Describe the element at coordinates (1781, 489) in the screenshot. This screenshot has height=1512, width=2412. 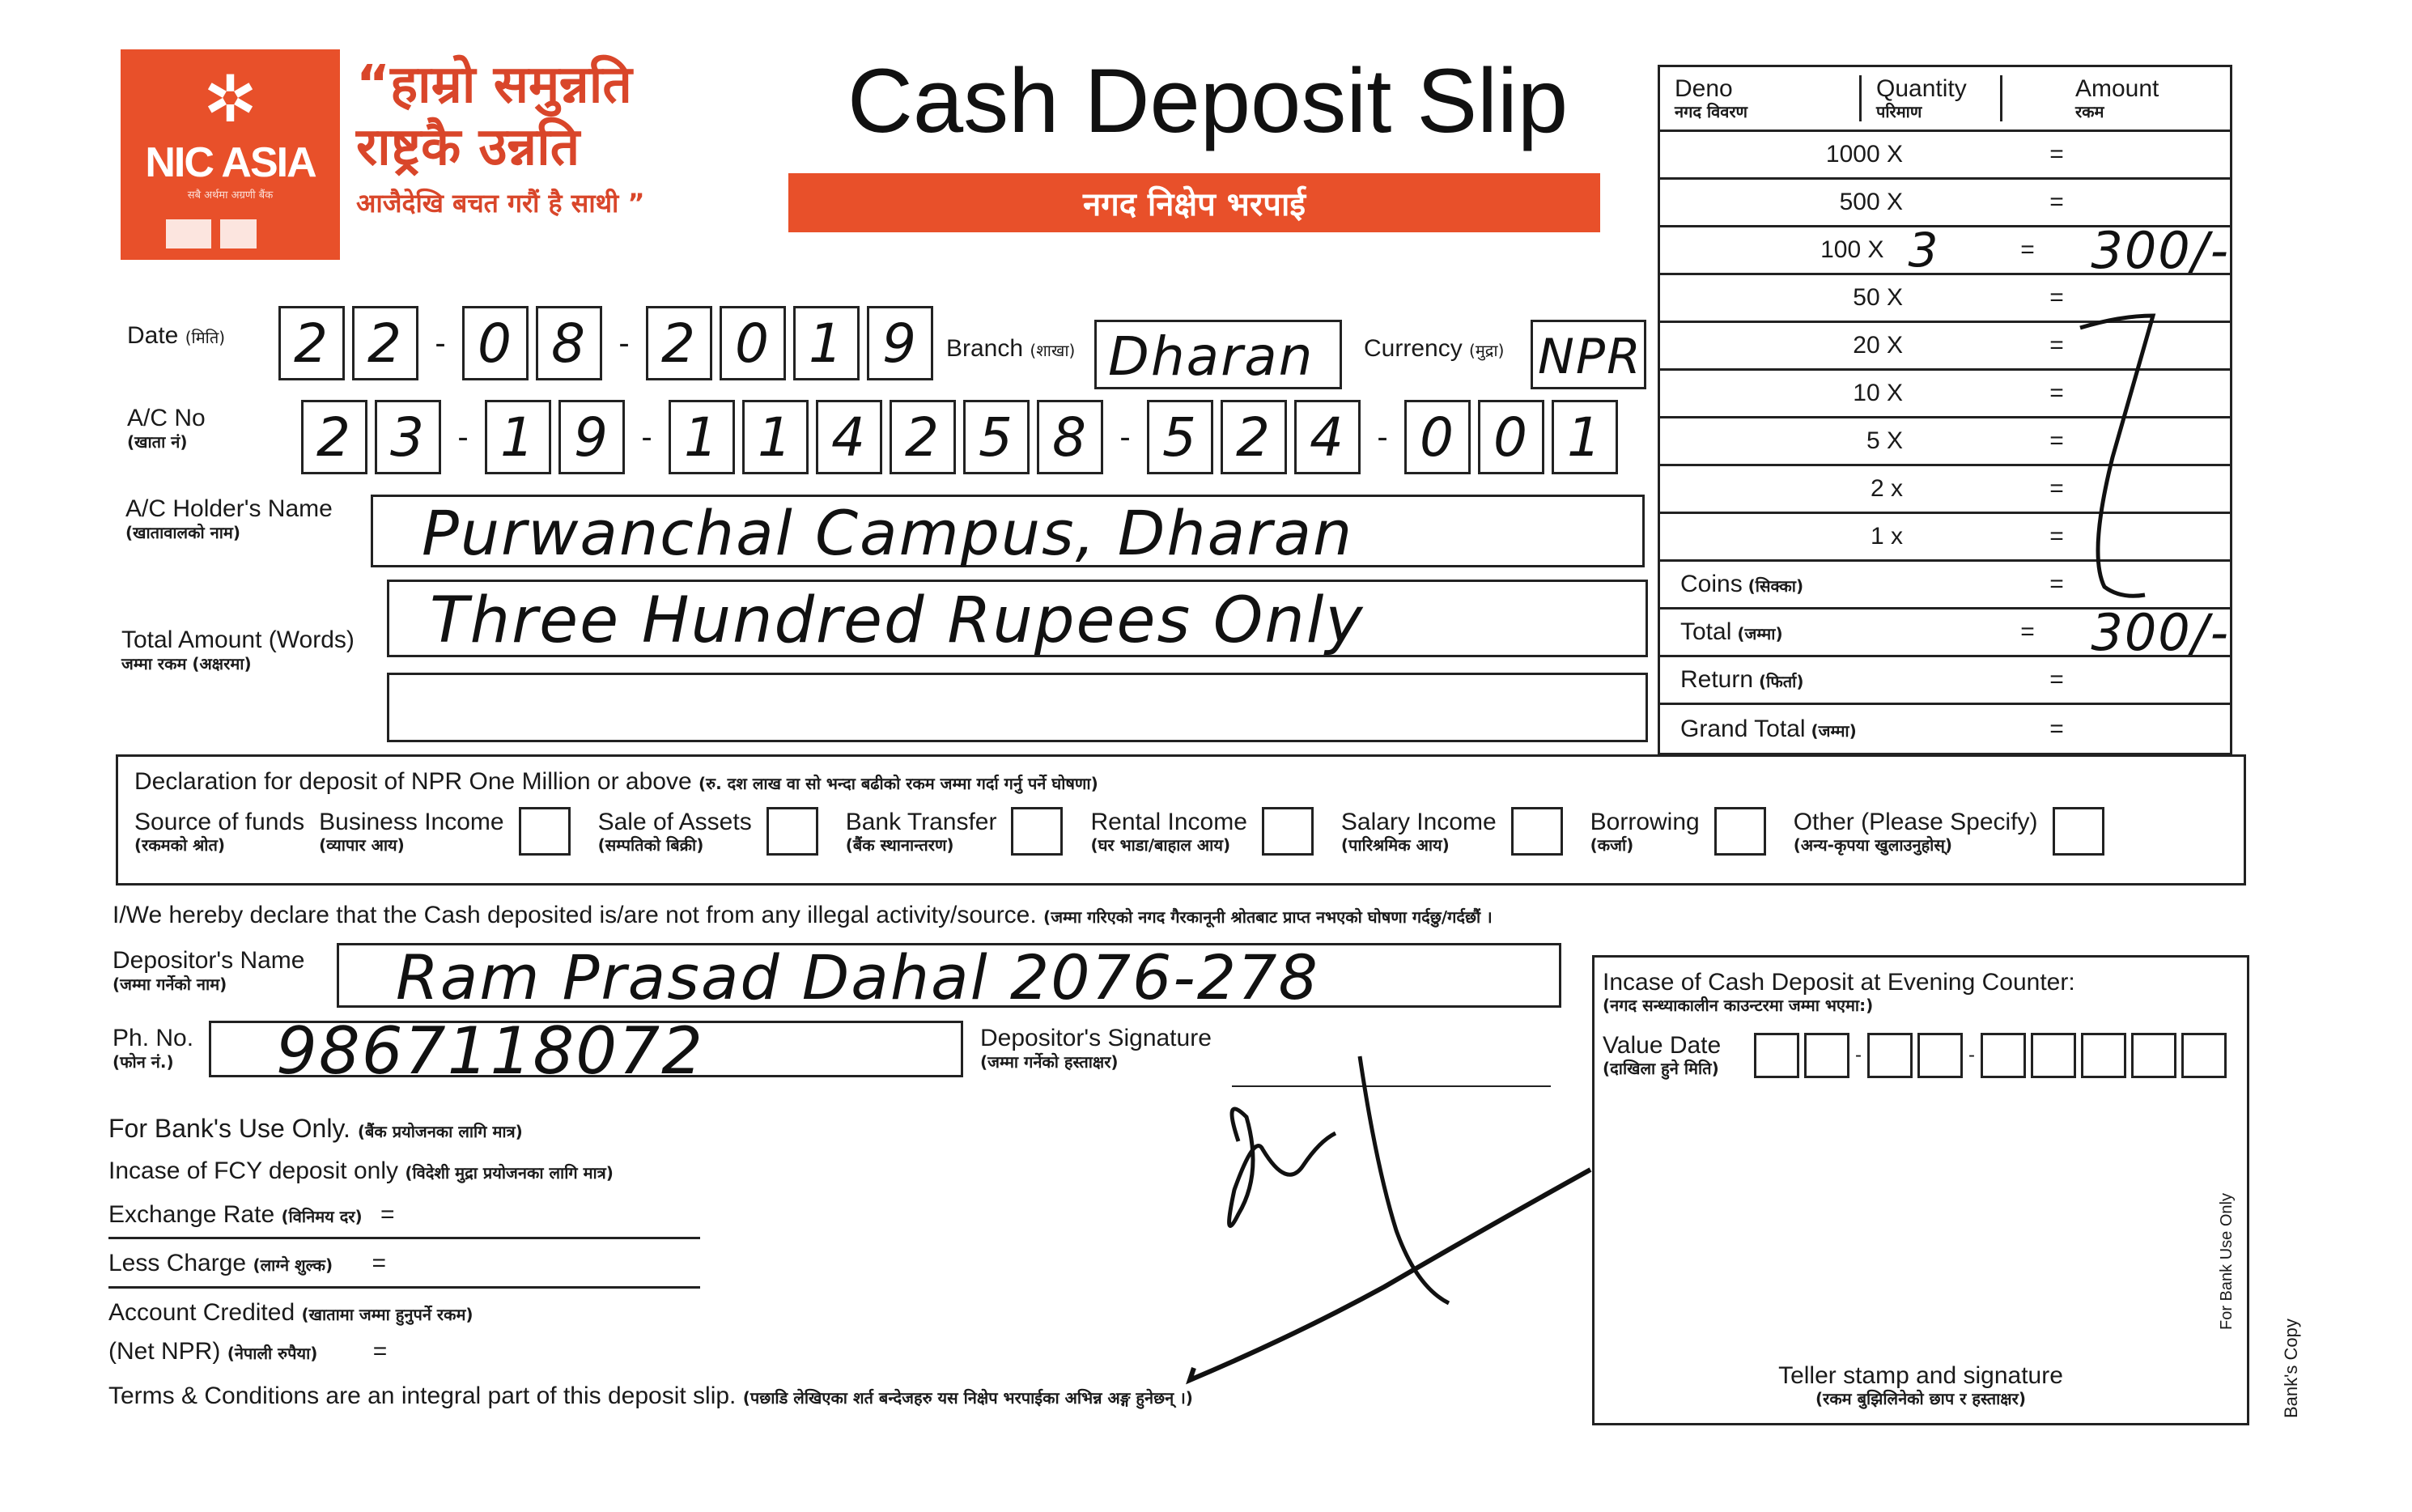
I see `denomination-label: 2 x` at that location.